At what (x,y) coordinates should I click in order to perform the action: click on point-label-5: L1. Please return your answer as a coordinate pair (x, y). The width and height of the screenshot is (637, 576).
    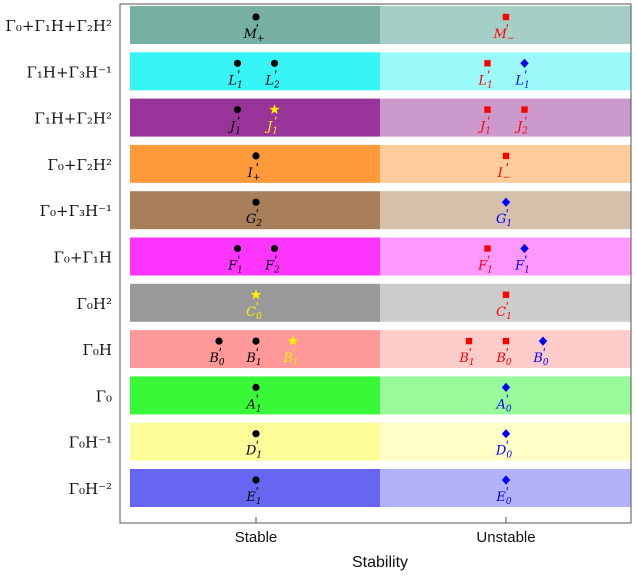
    Looking at the image, I should click on (521, 81).